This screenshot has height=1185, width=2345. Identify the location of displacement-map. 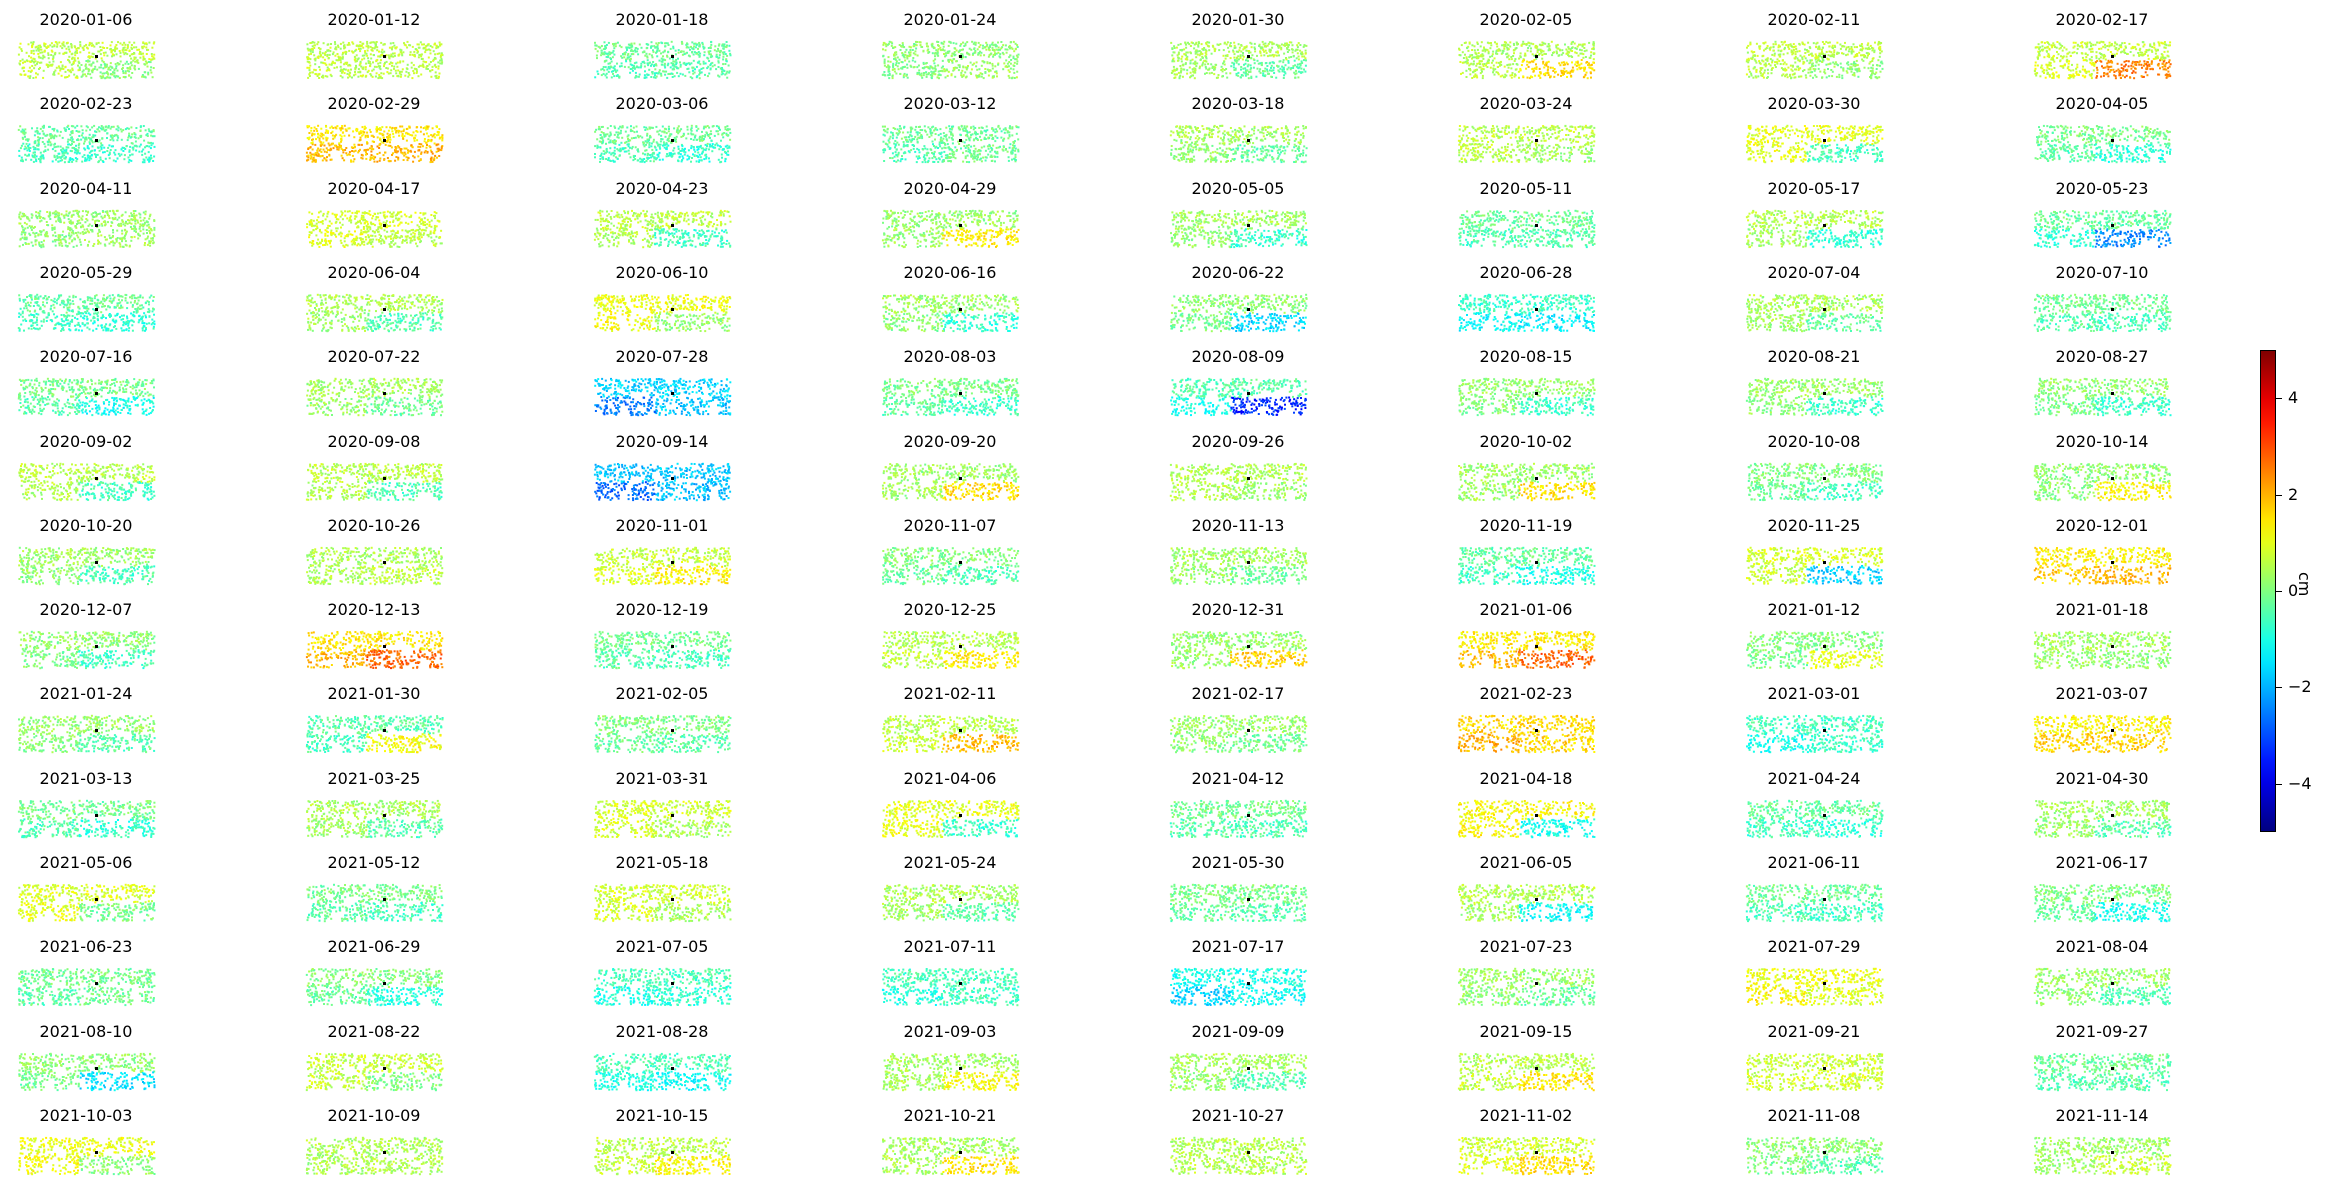
(950, 60).